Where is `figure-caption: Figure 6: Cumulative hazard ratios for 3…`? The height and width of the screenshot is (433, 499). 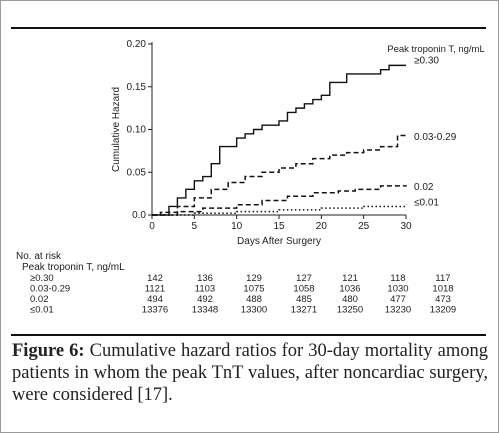 figure-caption: Figure 6: Cumulative hazard ratios for 3… is located at coordinates (250, 373).